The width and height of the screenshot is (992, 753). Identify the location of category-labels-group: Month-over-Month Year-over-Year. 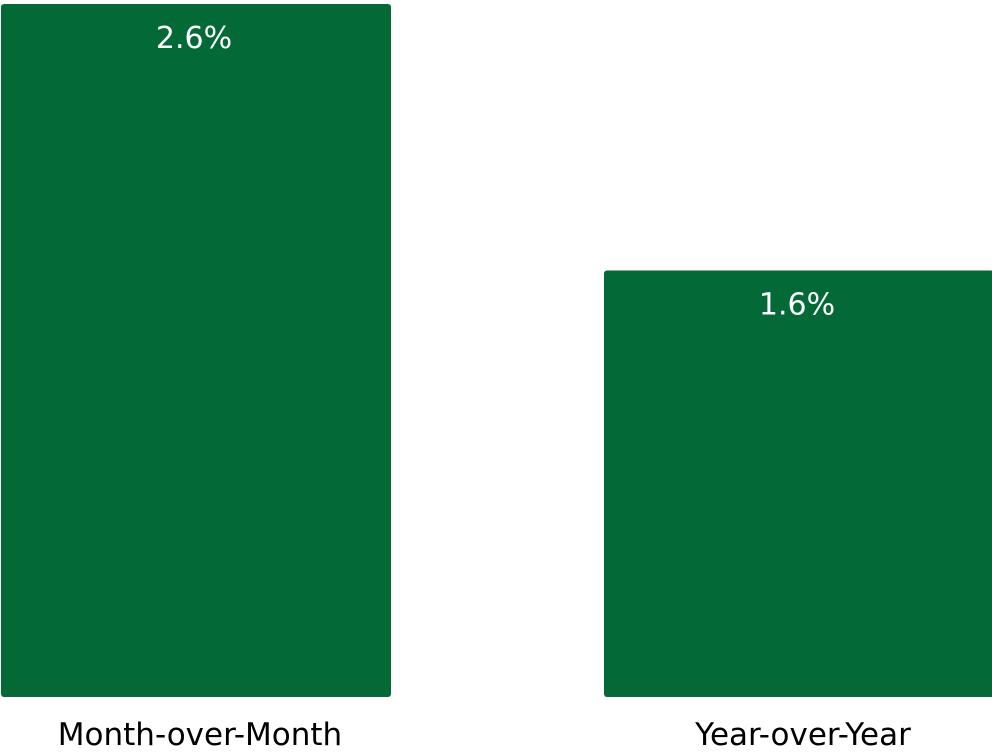
(484, 735).